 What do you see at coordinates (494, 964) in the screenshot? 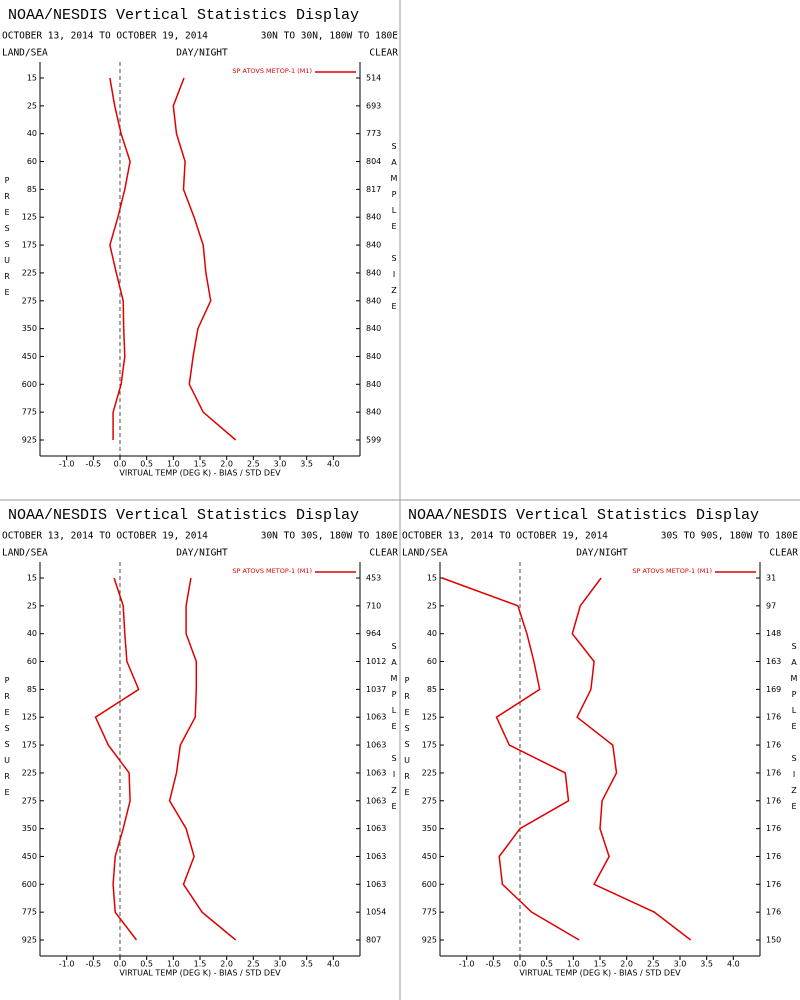
I see `x-tick-label: -0.5` at bounding box center [494, 964].